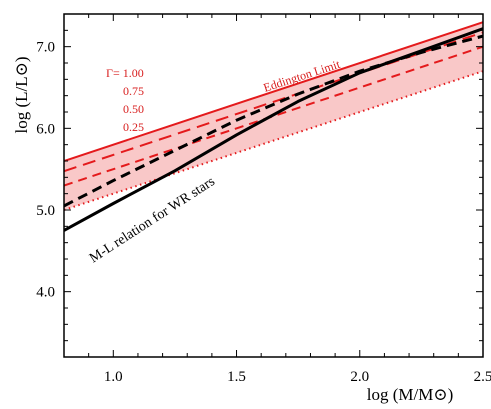  Describe the element at coordinates (45, 211) in the screenshot. I see `y-tick-label: 5.0` at that location.